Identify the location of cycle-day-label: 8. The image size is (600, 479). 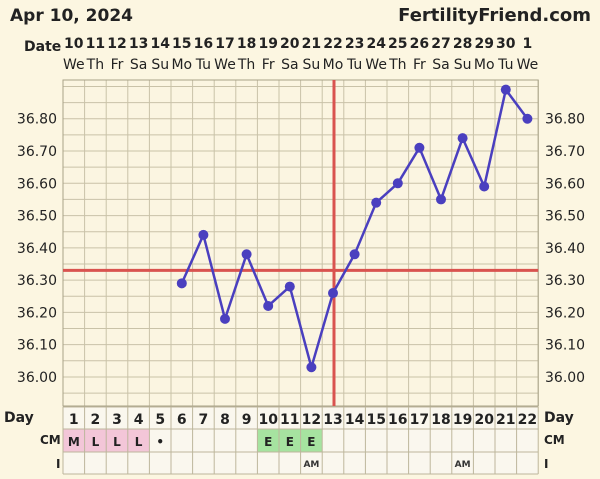
(225, 420).